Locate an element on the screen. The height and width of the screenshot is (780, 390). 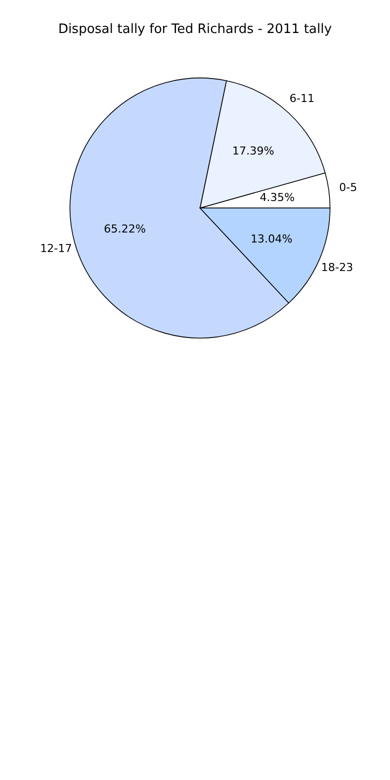
slice-label: 0-5 is located at coordinates (348, 187).